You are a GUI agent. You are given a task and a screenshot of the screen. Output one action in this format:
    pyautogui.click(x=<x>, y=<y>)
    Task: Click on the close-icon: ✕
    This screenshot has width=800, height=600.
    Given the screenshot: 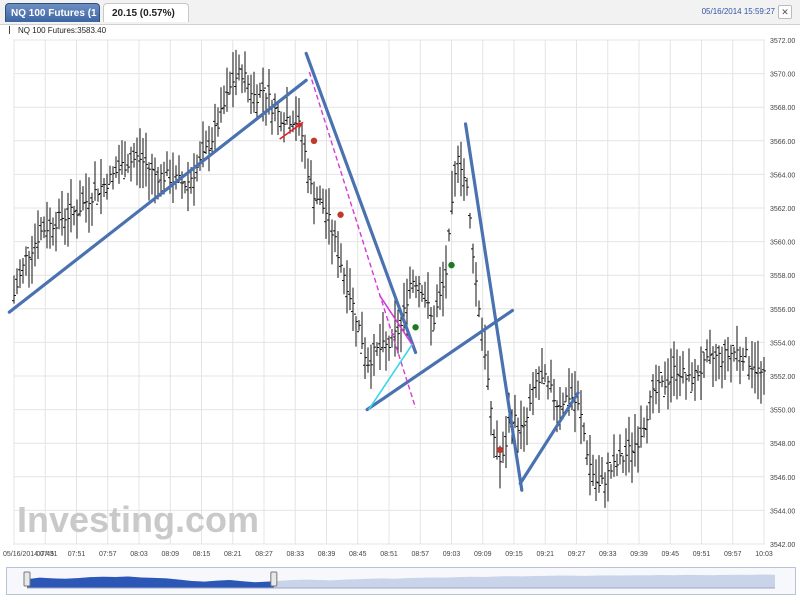 What is the action you would take?
    pyautogui.click(x=785, y=12)
    